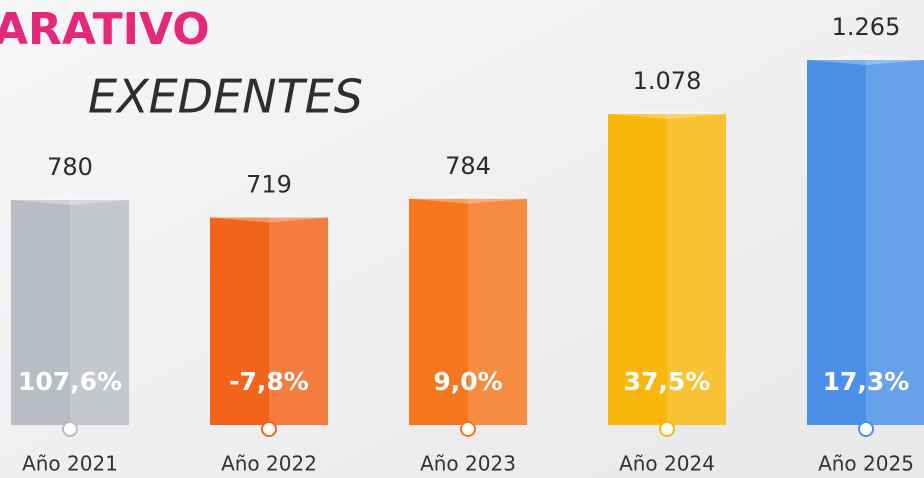 The image size is (924, 478). What do you see at coordinates (468, 166) in the screenshot?
I see `value-label: 784` at bounding box center [468, 166].